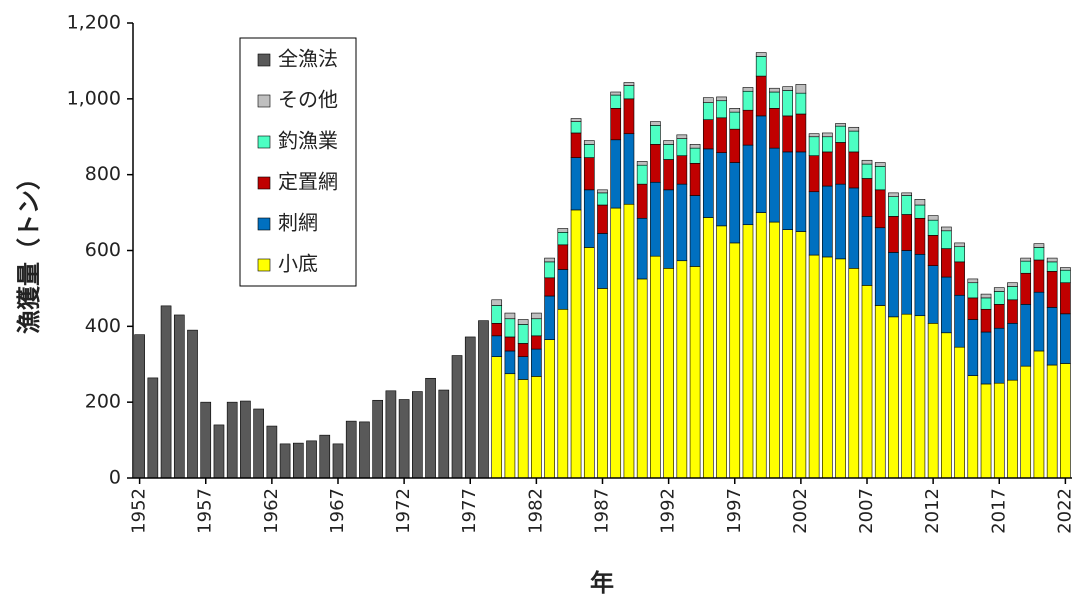 The height and width of the screenshot is (603, 1078). Describe the element at coordinates (308, 182) in the screenshot. I see `legend-label: 定置網` at that location.